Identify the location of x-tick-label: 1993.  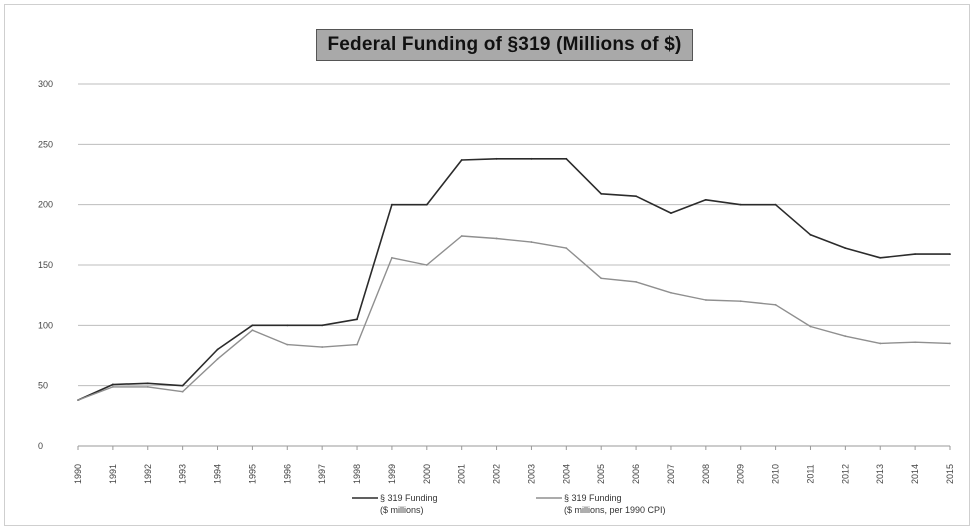
(183, 474).